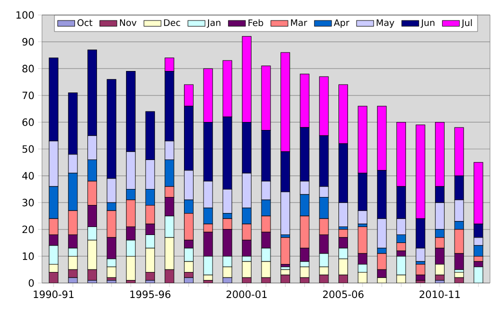  Describe the element at coordinates (466, 23) in the screenshot. I see `legend-label: Jul` at that location.